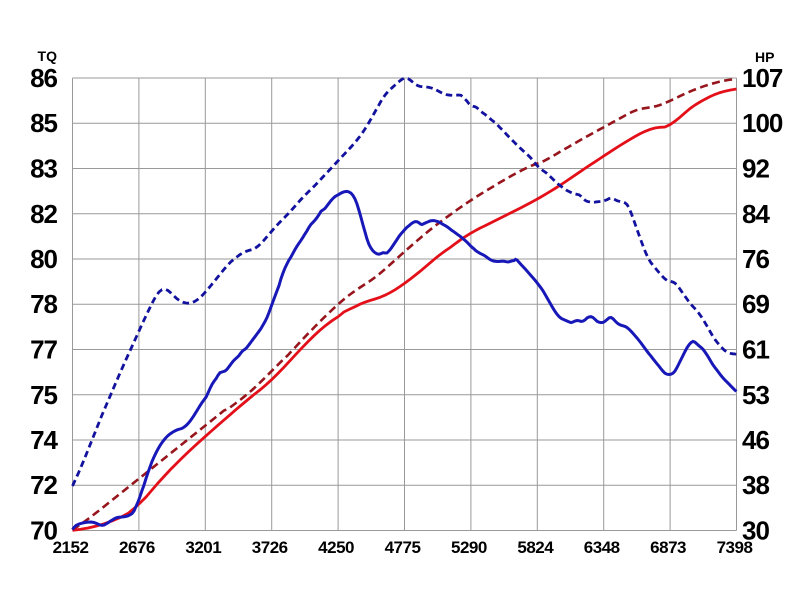 The height and width of the screenshot is (600, 800). I want to click on svg-text: 6348, so click(602, 547).